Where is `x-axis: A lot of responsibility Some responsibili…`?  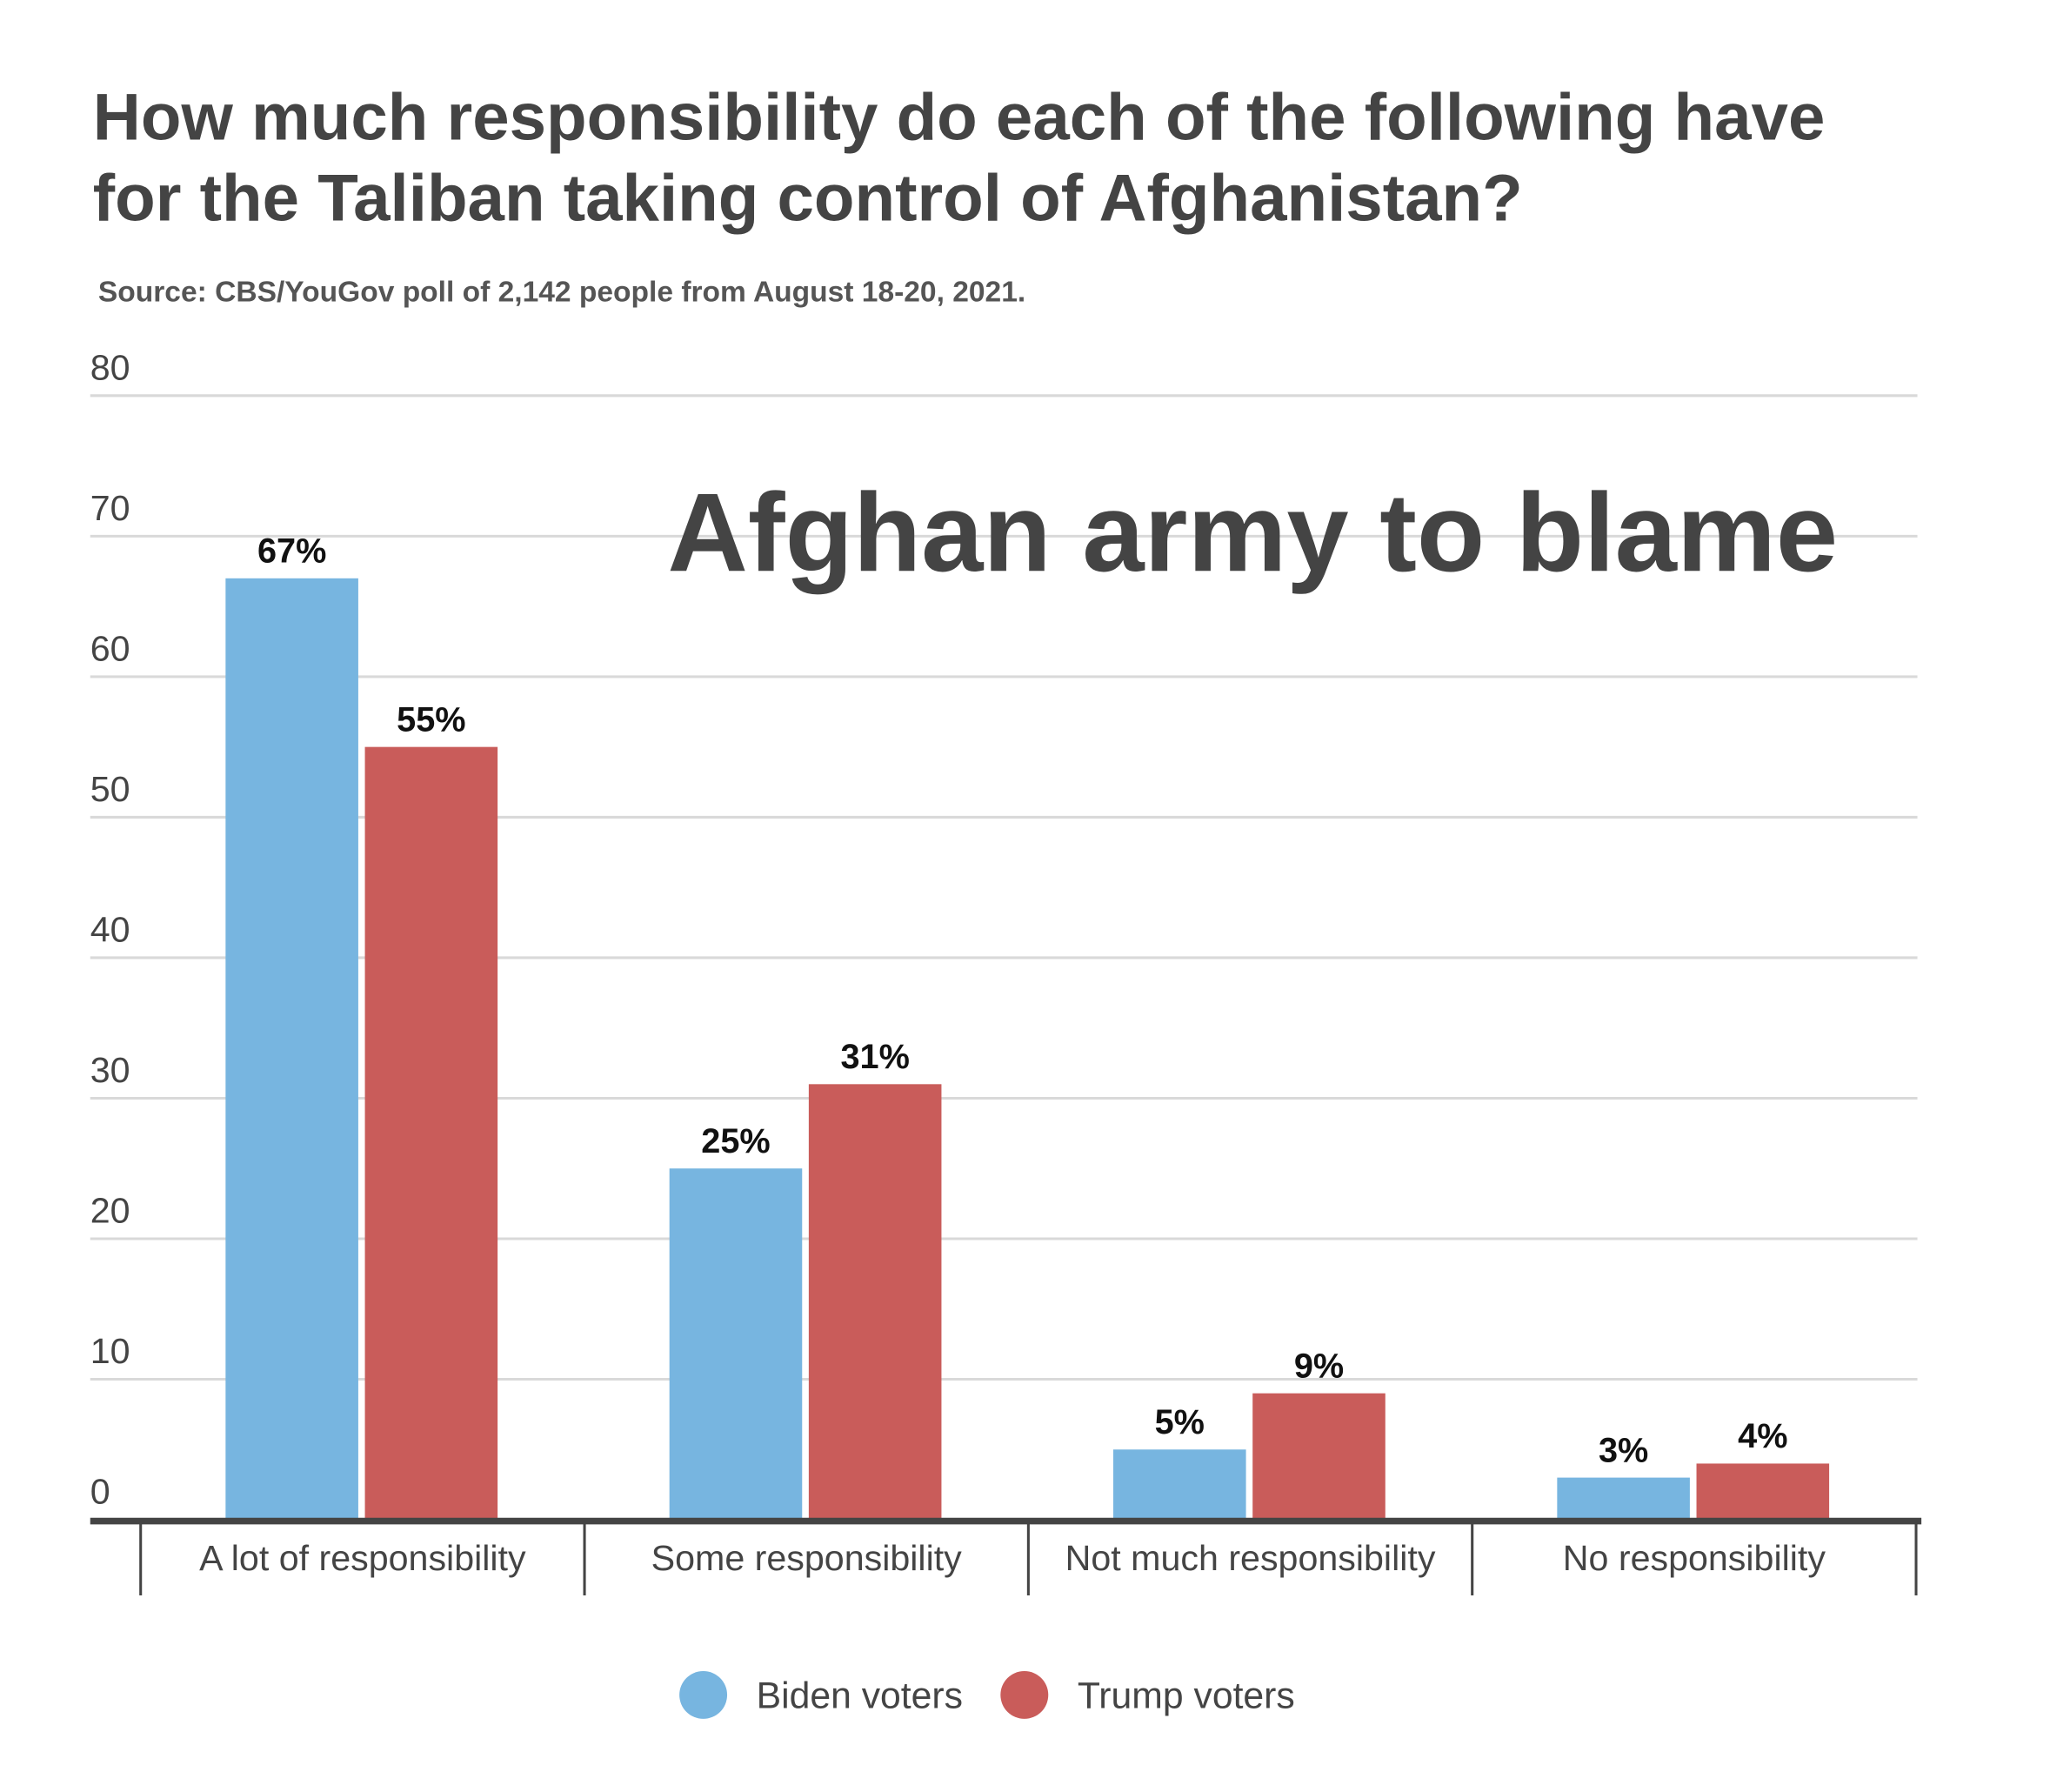
x-axis: A lot of responsibility Some responsibili… is located at coordinates (1006, 1556).